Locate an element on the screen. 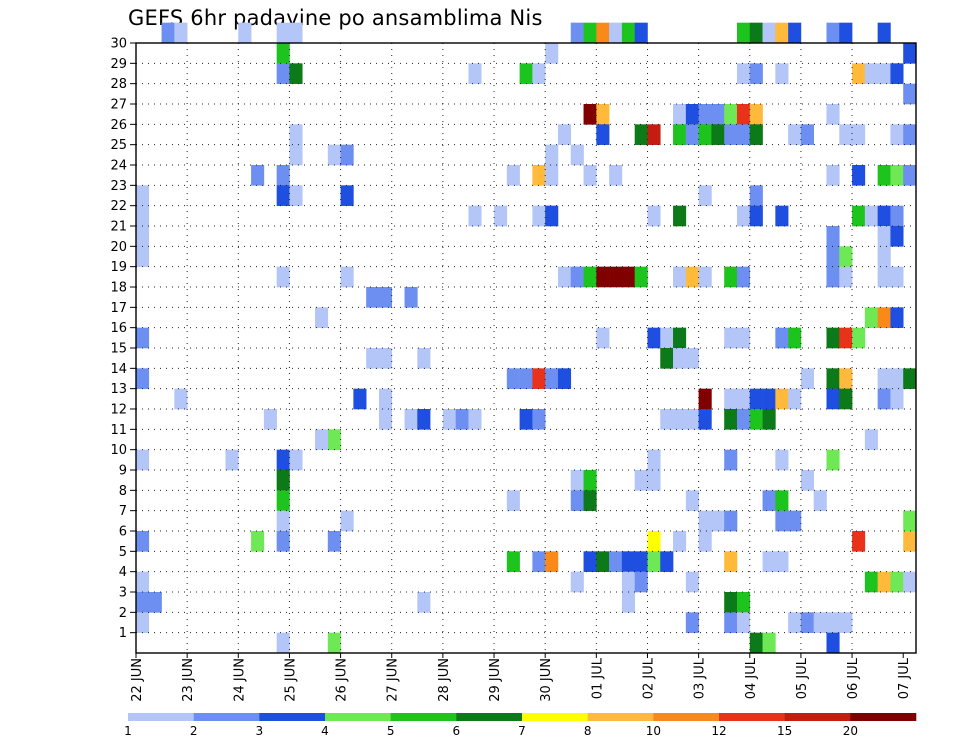 The width and height of the screenshot is (960, 742). y-tick-label: 21 is located at coordinates (118, 227).